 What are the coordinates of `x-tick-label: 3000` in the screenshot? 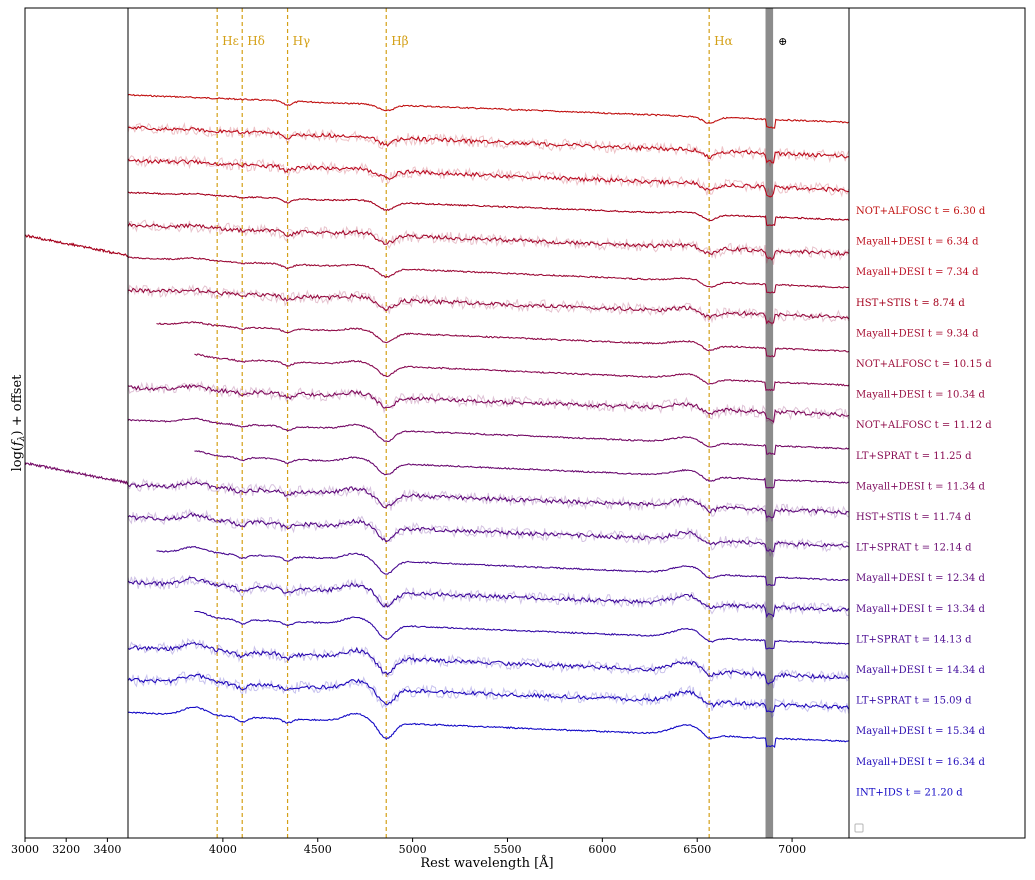 It's located at (25, 849).